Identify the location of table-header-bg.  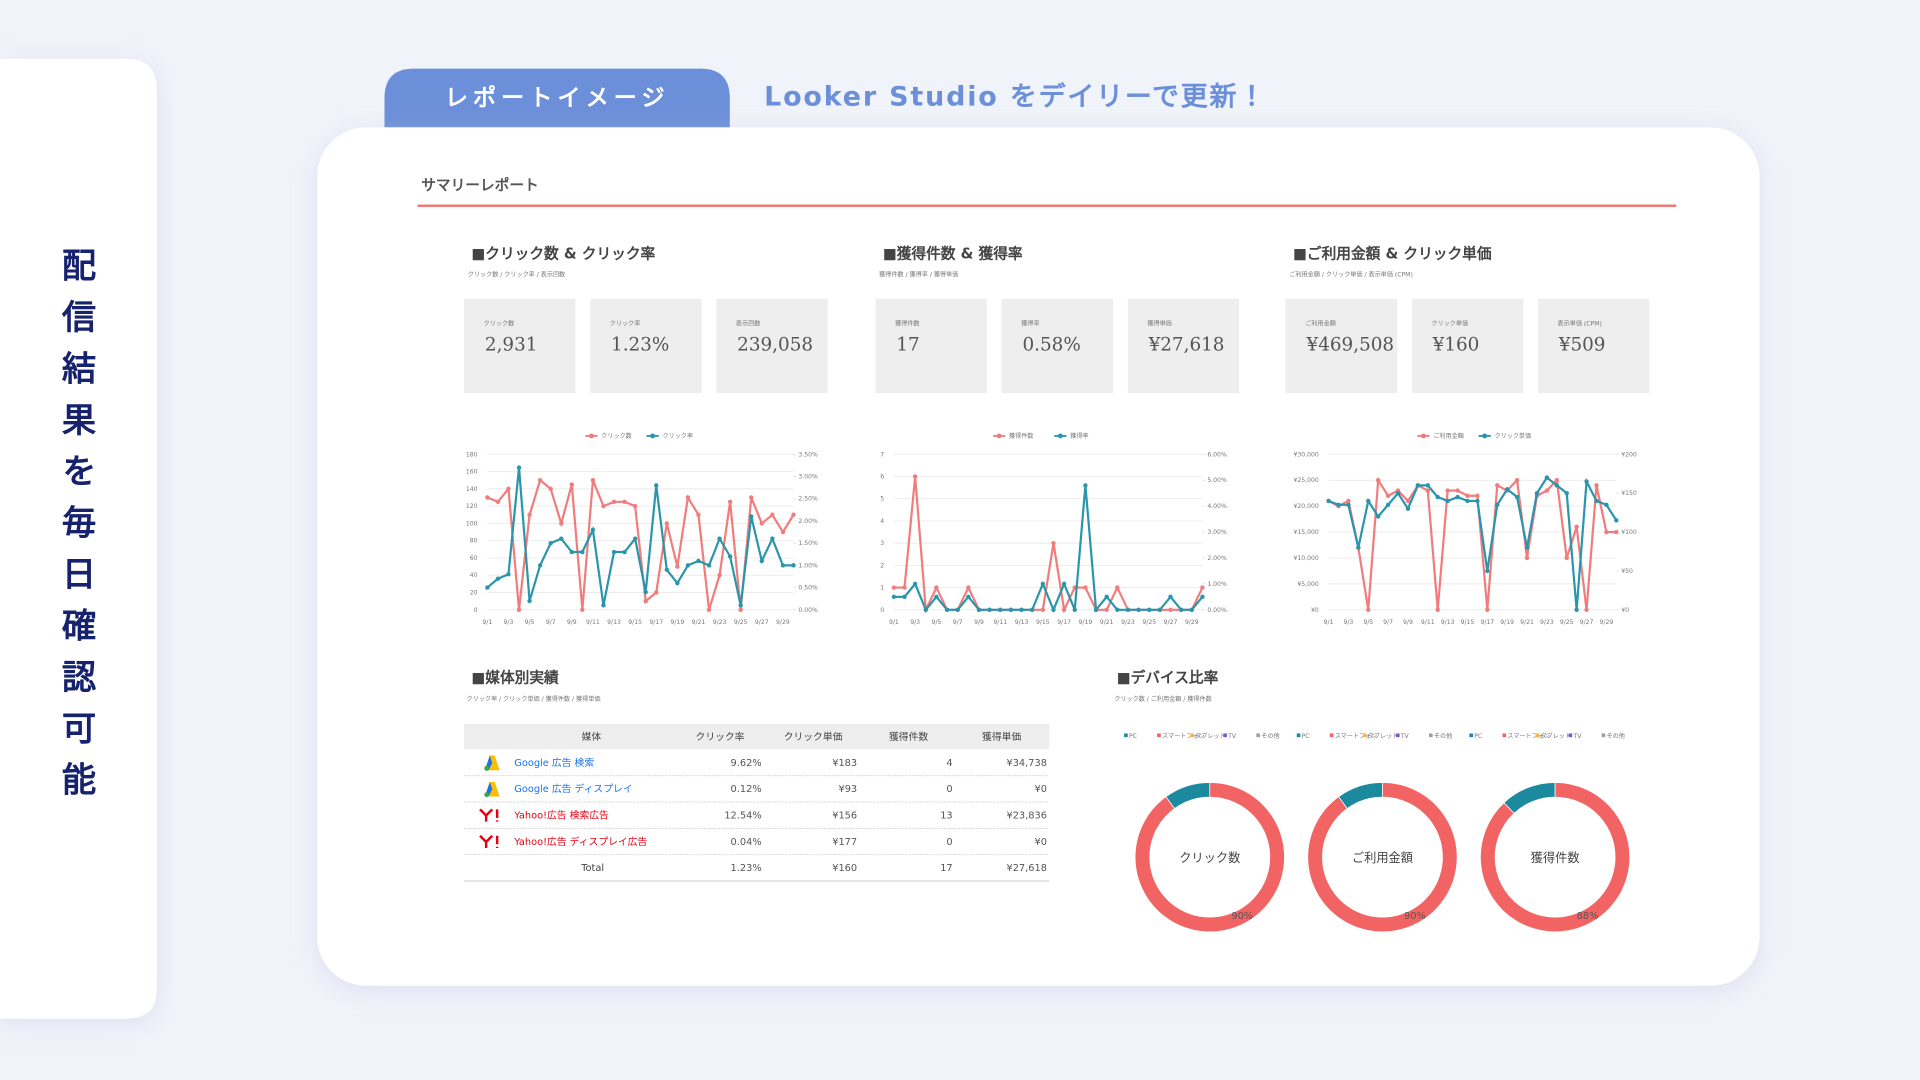
(757, 736).